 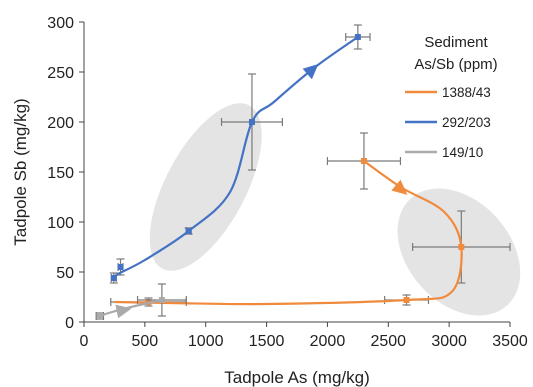 What do you see at coordinates (304, 336) in the screenshot?
I see `x-tick-labels: 0 500 1000 1500 2000 2500 3000 3500` at bounding box center [304, 336].